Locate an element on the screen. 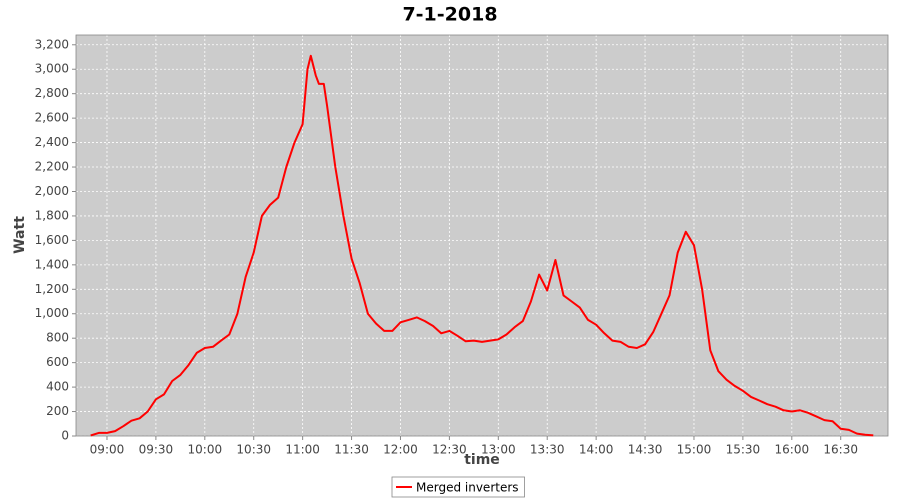 The width and height of the screenshot is (900, 500). x-tick-label: 11:00 is located at coordinates (302, 450).